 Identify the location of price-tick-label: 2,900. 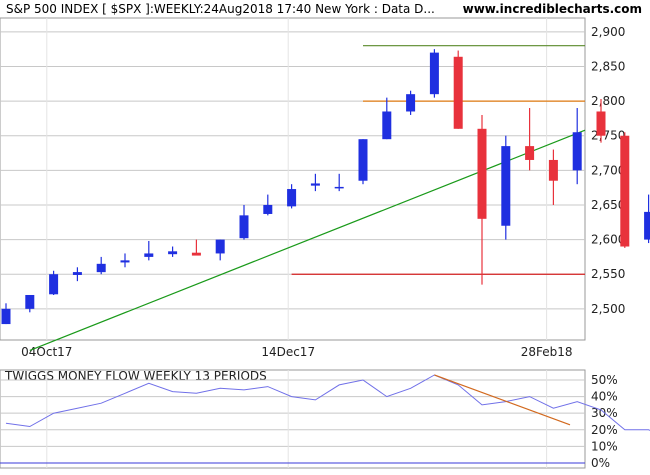
(608, 32).